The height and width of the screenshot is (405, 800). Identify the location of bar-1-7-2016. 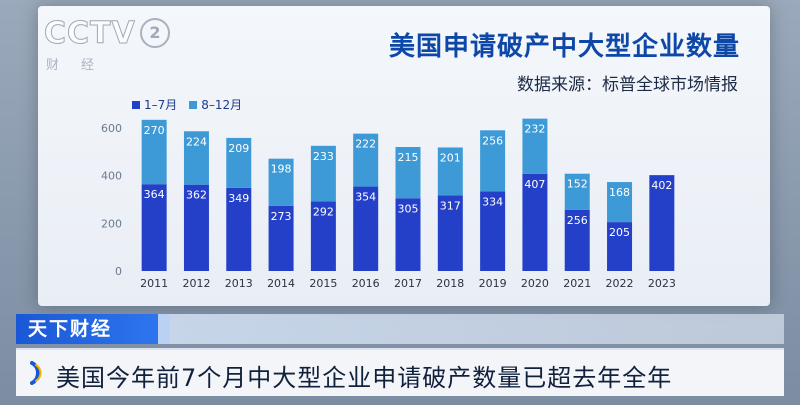
(366, 228).